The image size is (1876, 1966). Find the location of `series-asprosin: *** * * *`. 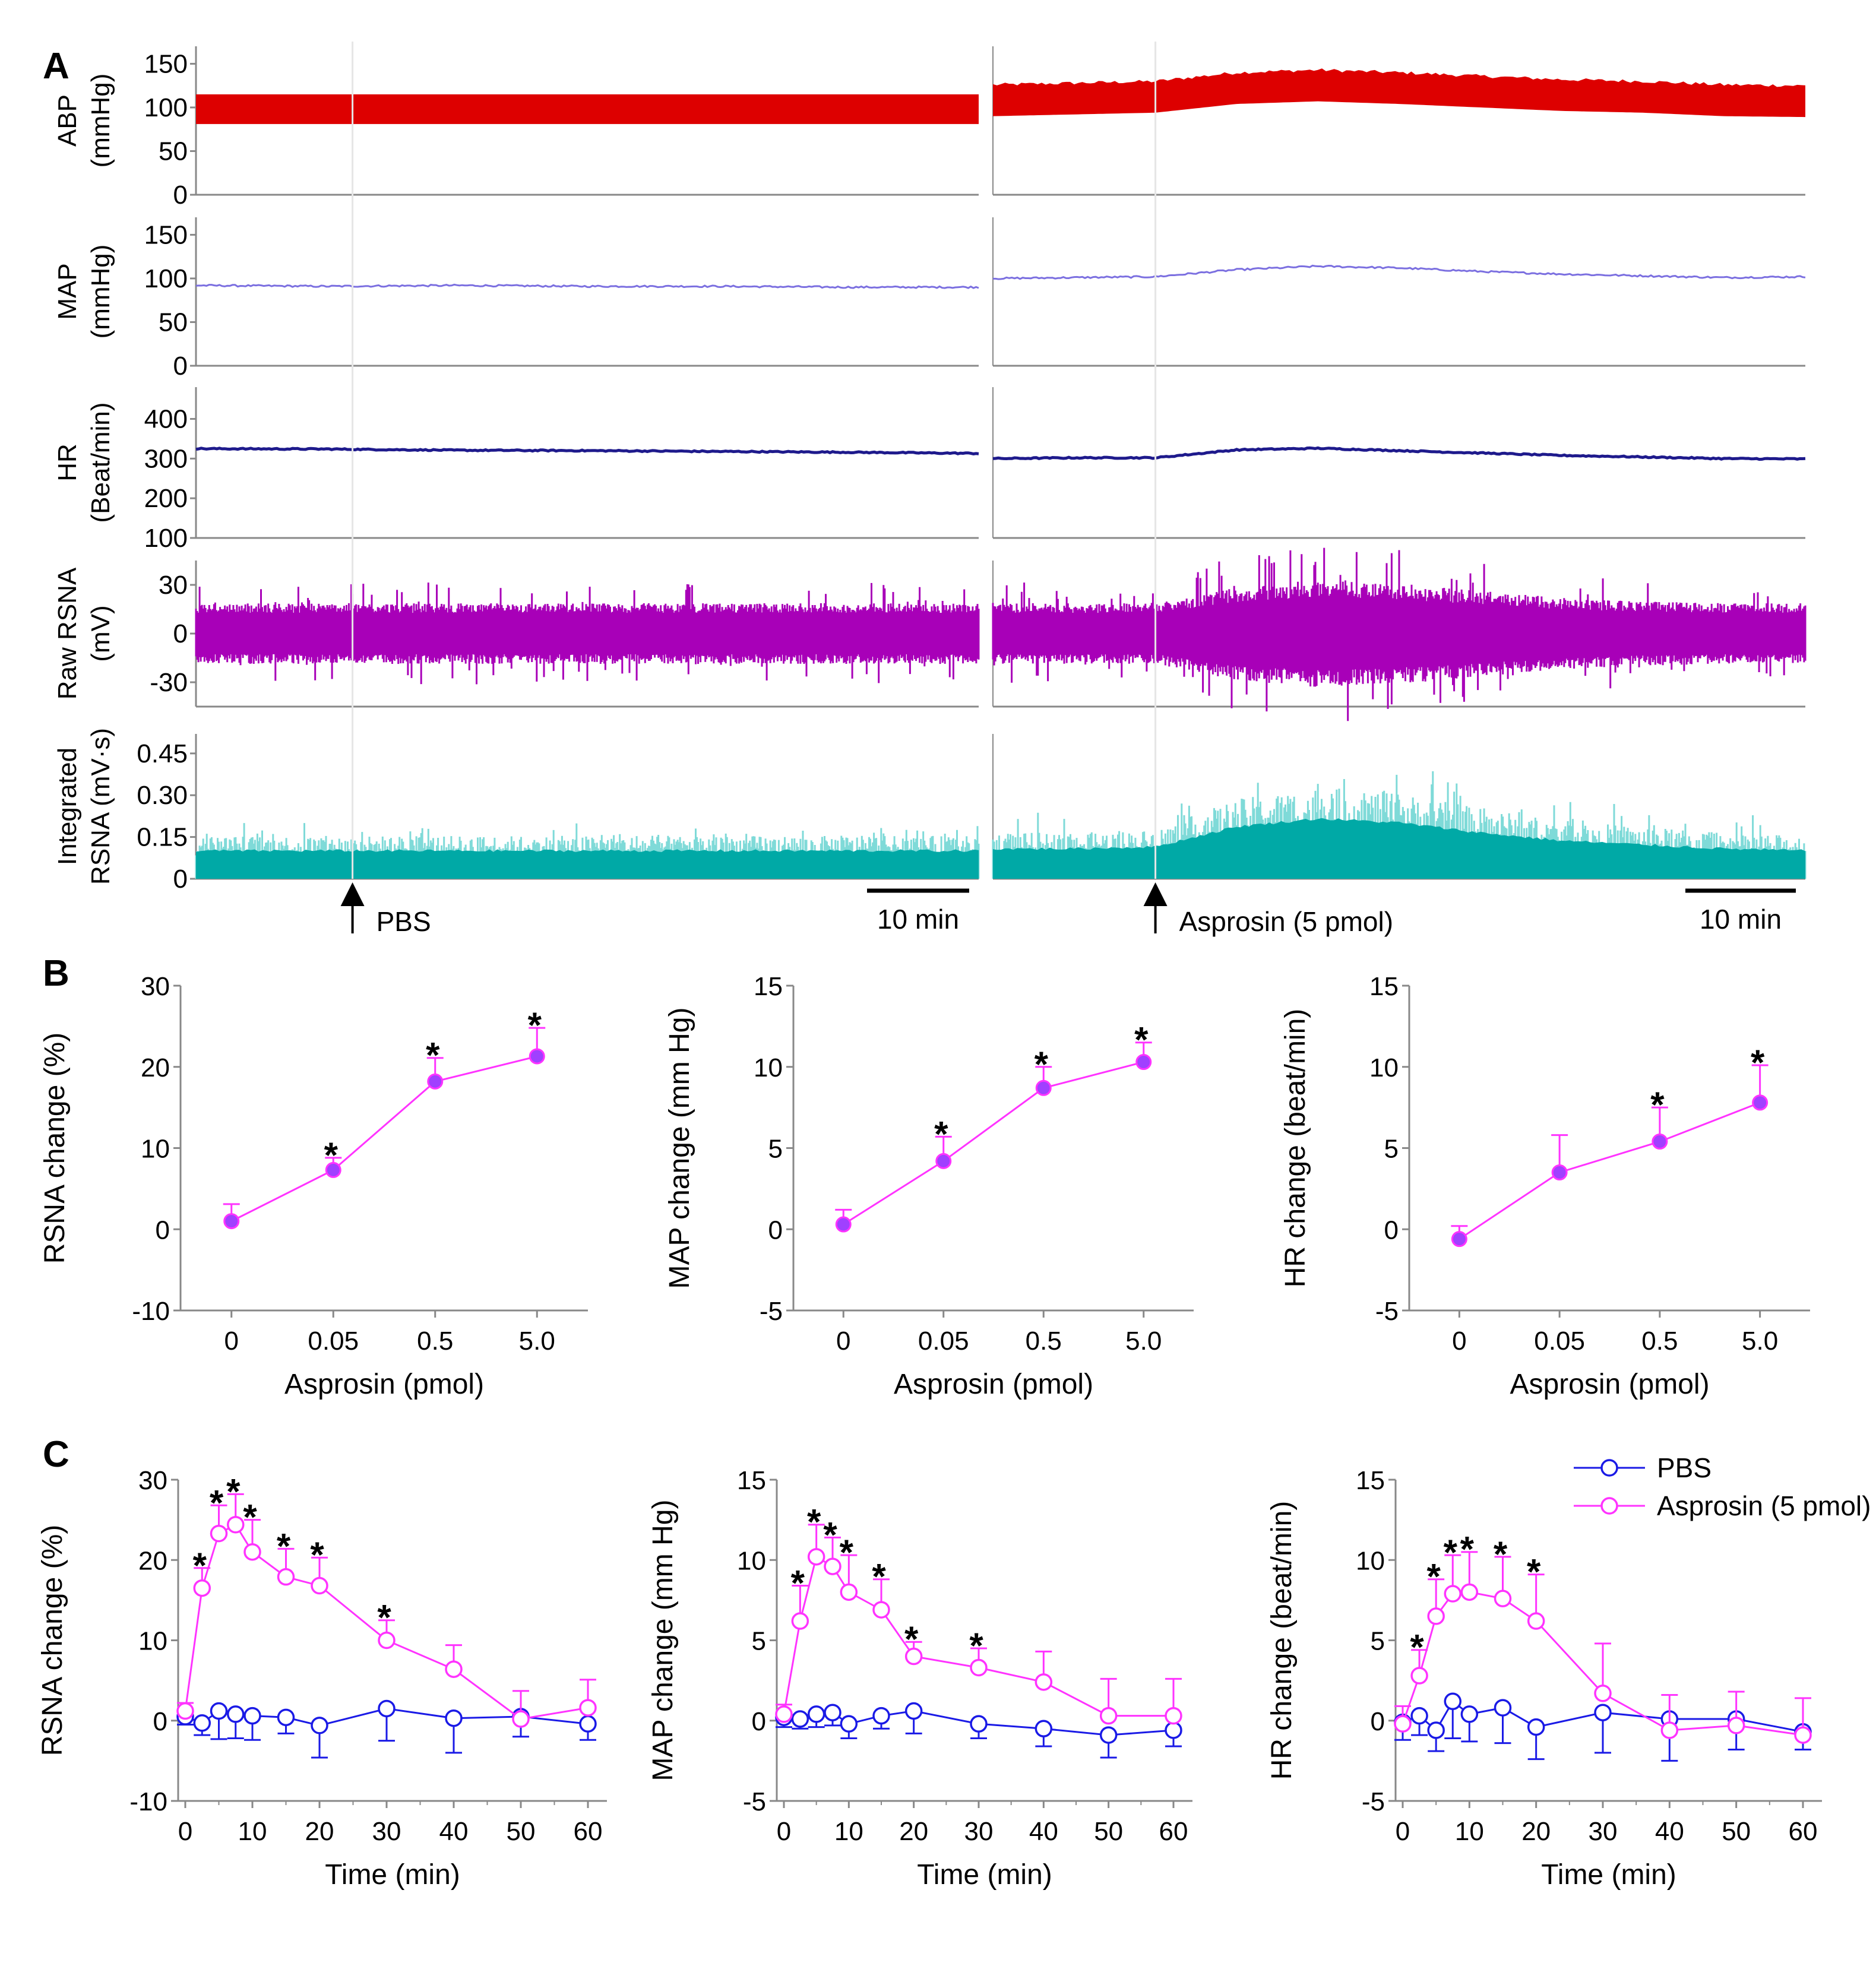

series-asprosin: *** * * * is located at coordinates (1603, 1637).